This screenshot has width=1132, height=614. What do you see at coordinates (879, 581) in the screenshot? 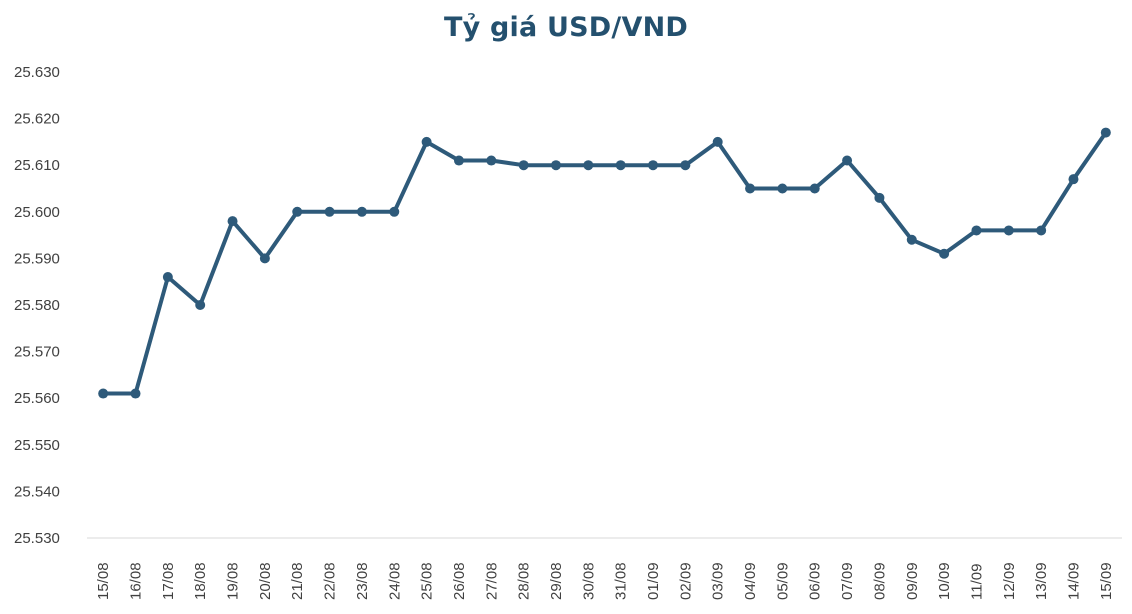
I see `x-tick-label: 08/09` at bounding box center [879, 581].